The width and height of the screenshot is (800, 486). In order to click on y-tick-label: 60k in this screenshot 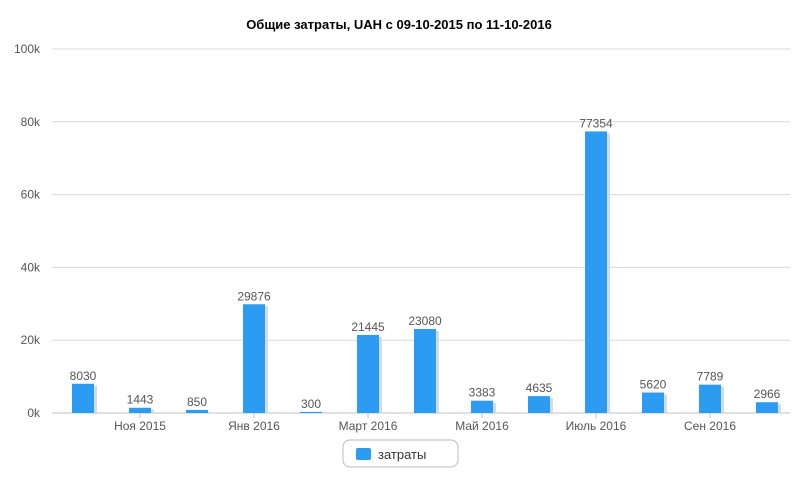, I will do `click(31, 195)`.